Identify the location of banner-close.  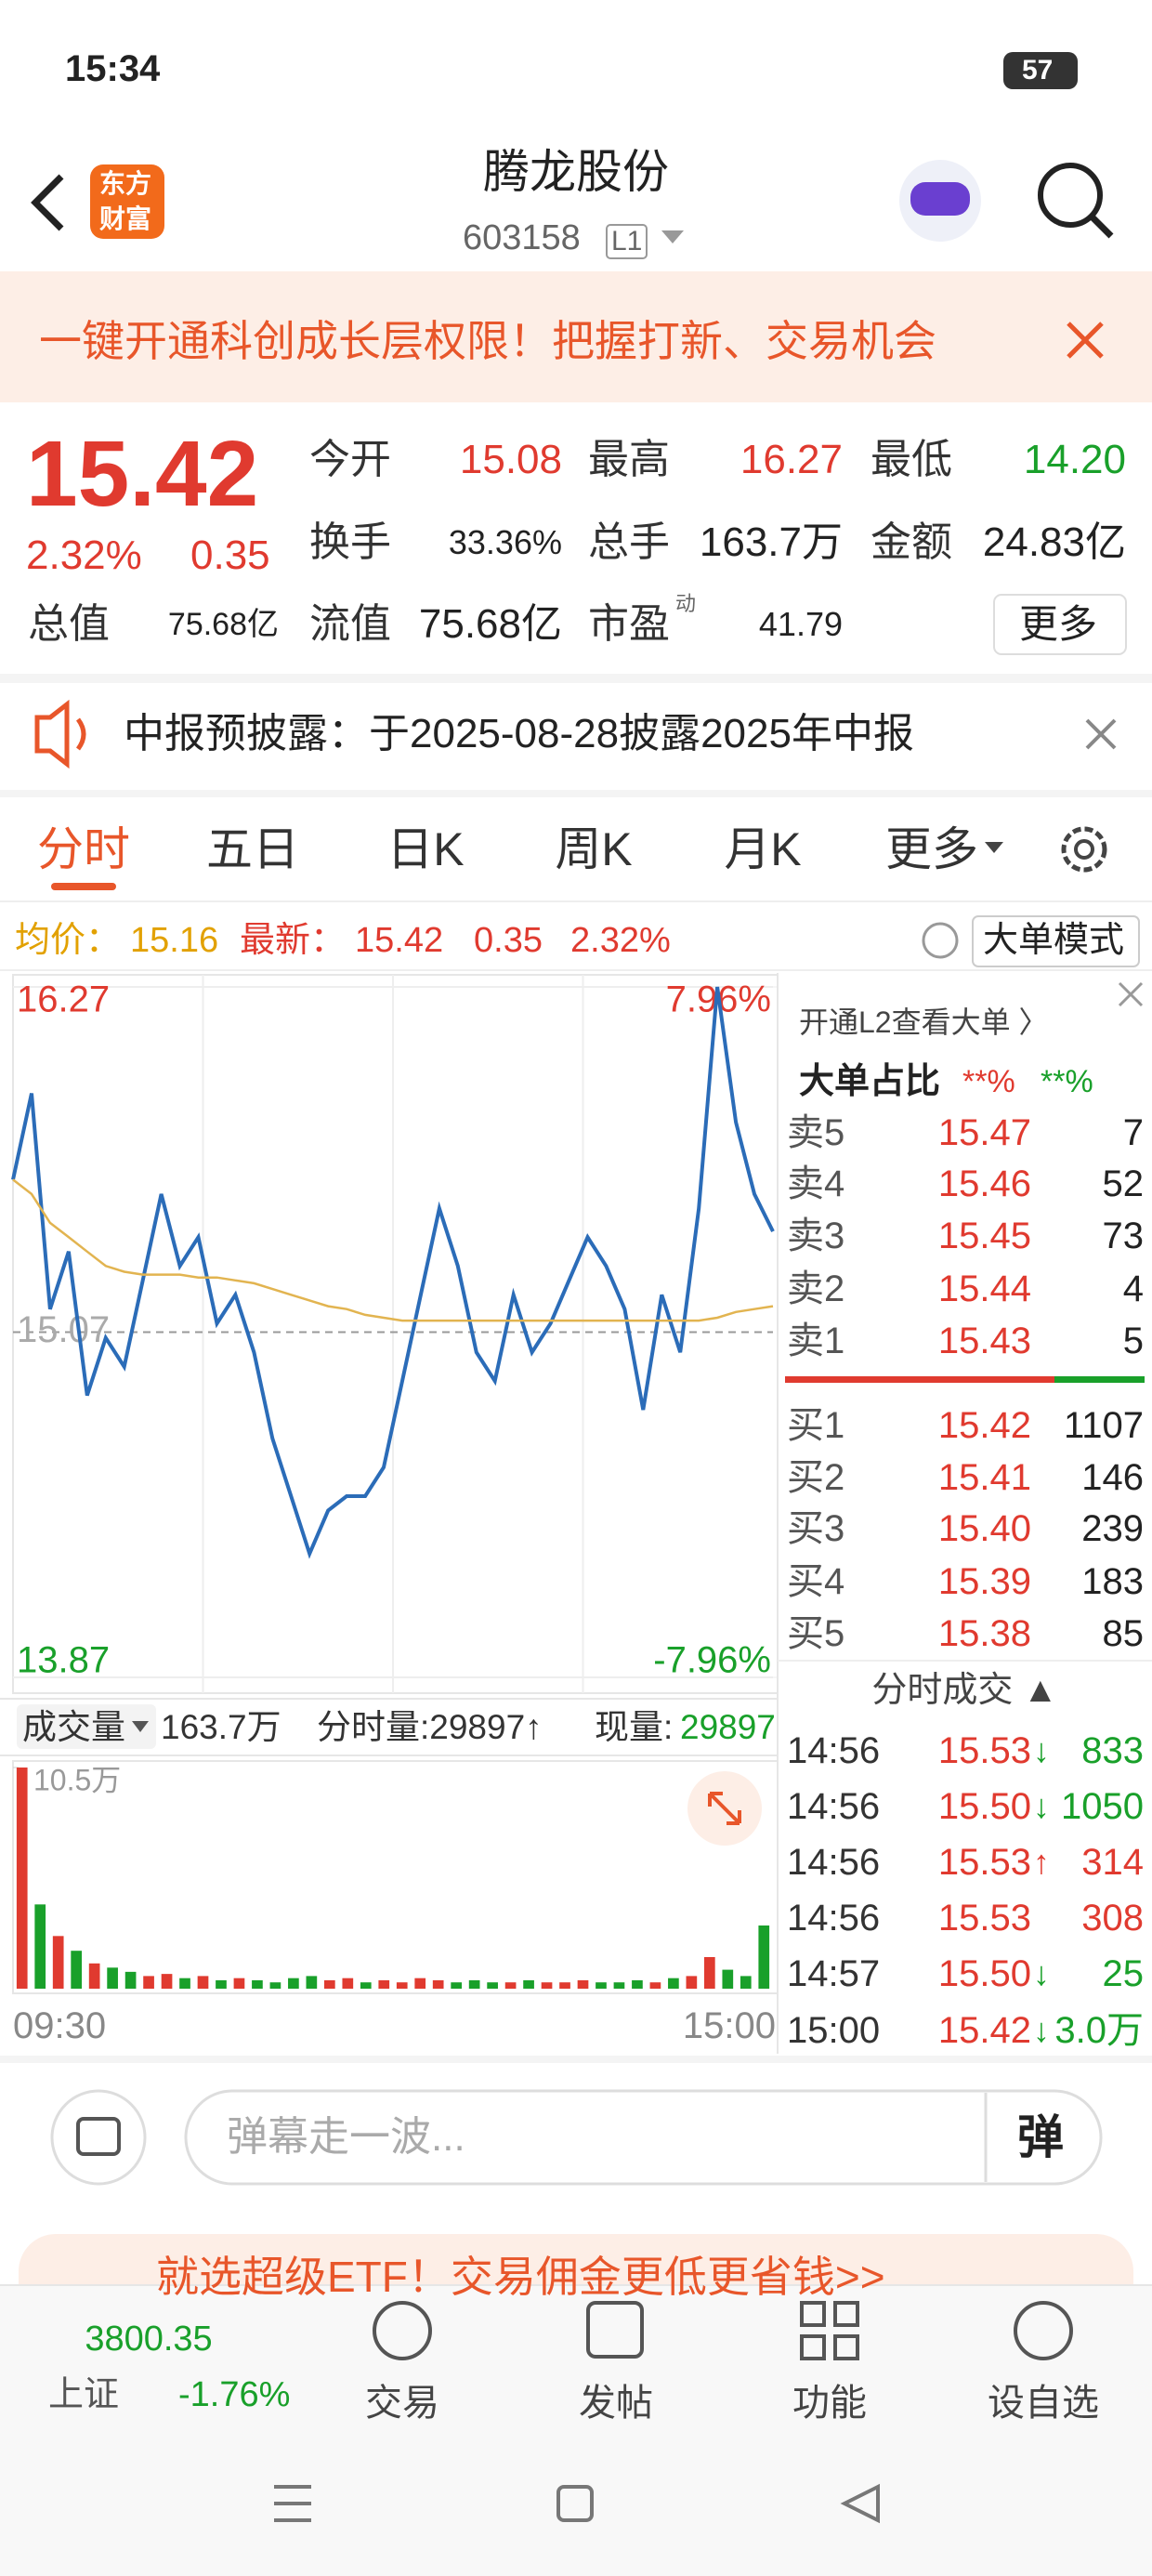
(1085, 340).